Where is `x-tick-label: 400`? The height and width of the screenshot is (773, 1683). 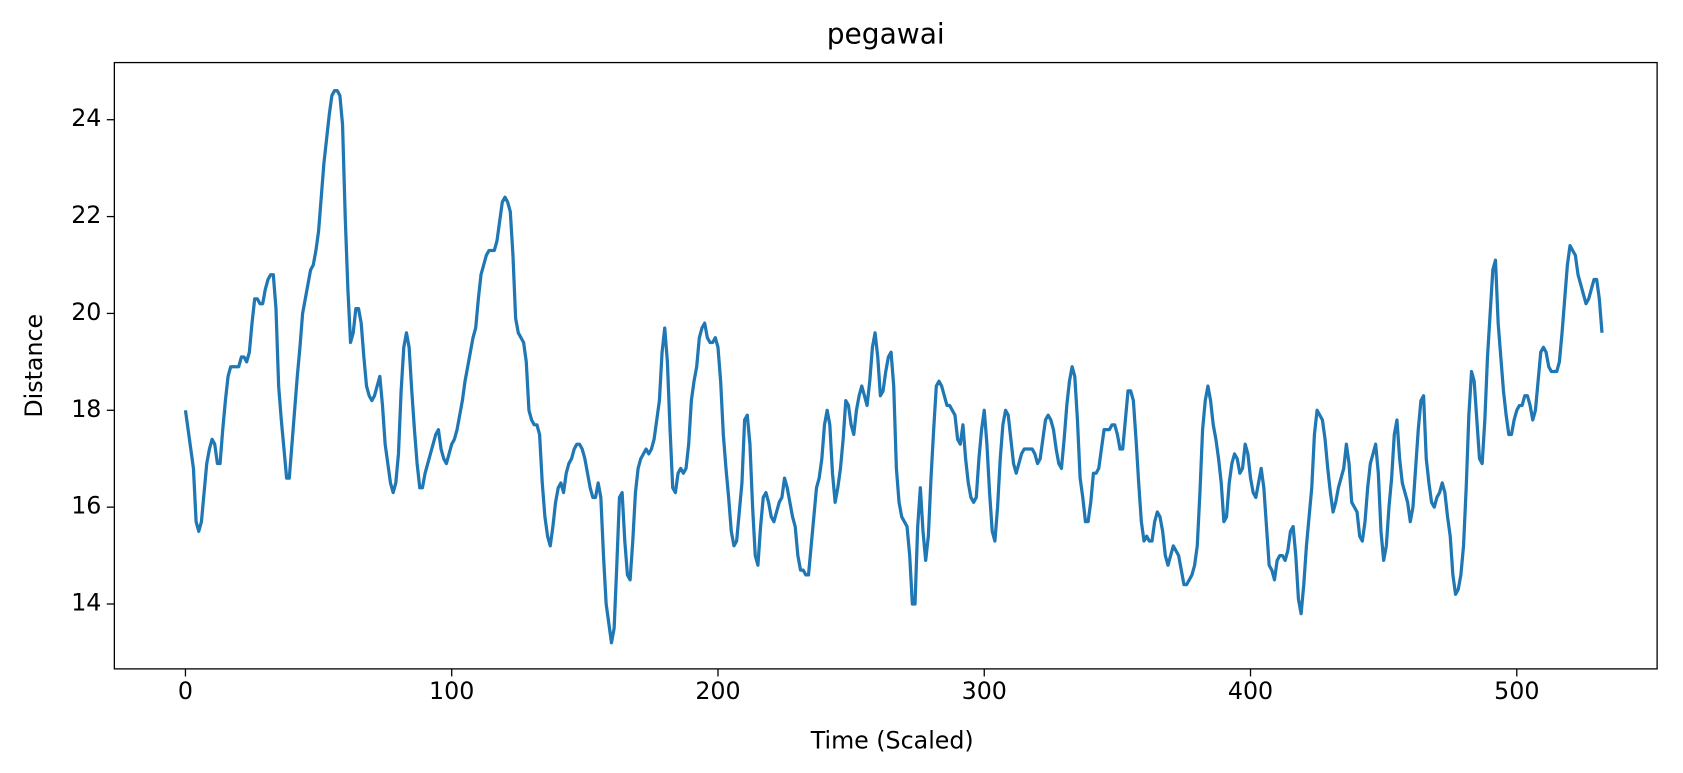 x-tick-label: 400 is located at coordinates (1250, 691).